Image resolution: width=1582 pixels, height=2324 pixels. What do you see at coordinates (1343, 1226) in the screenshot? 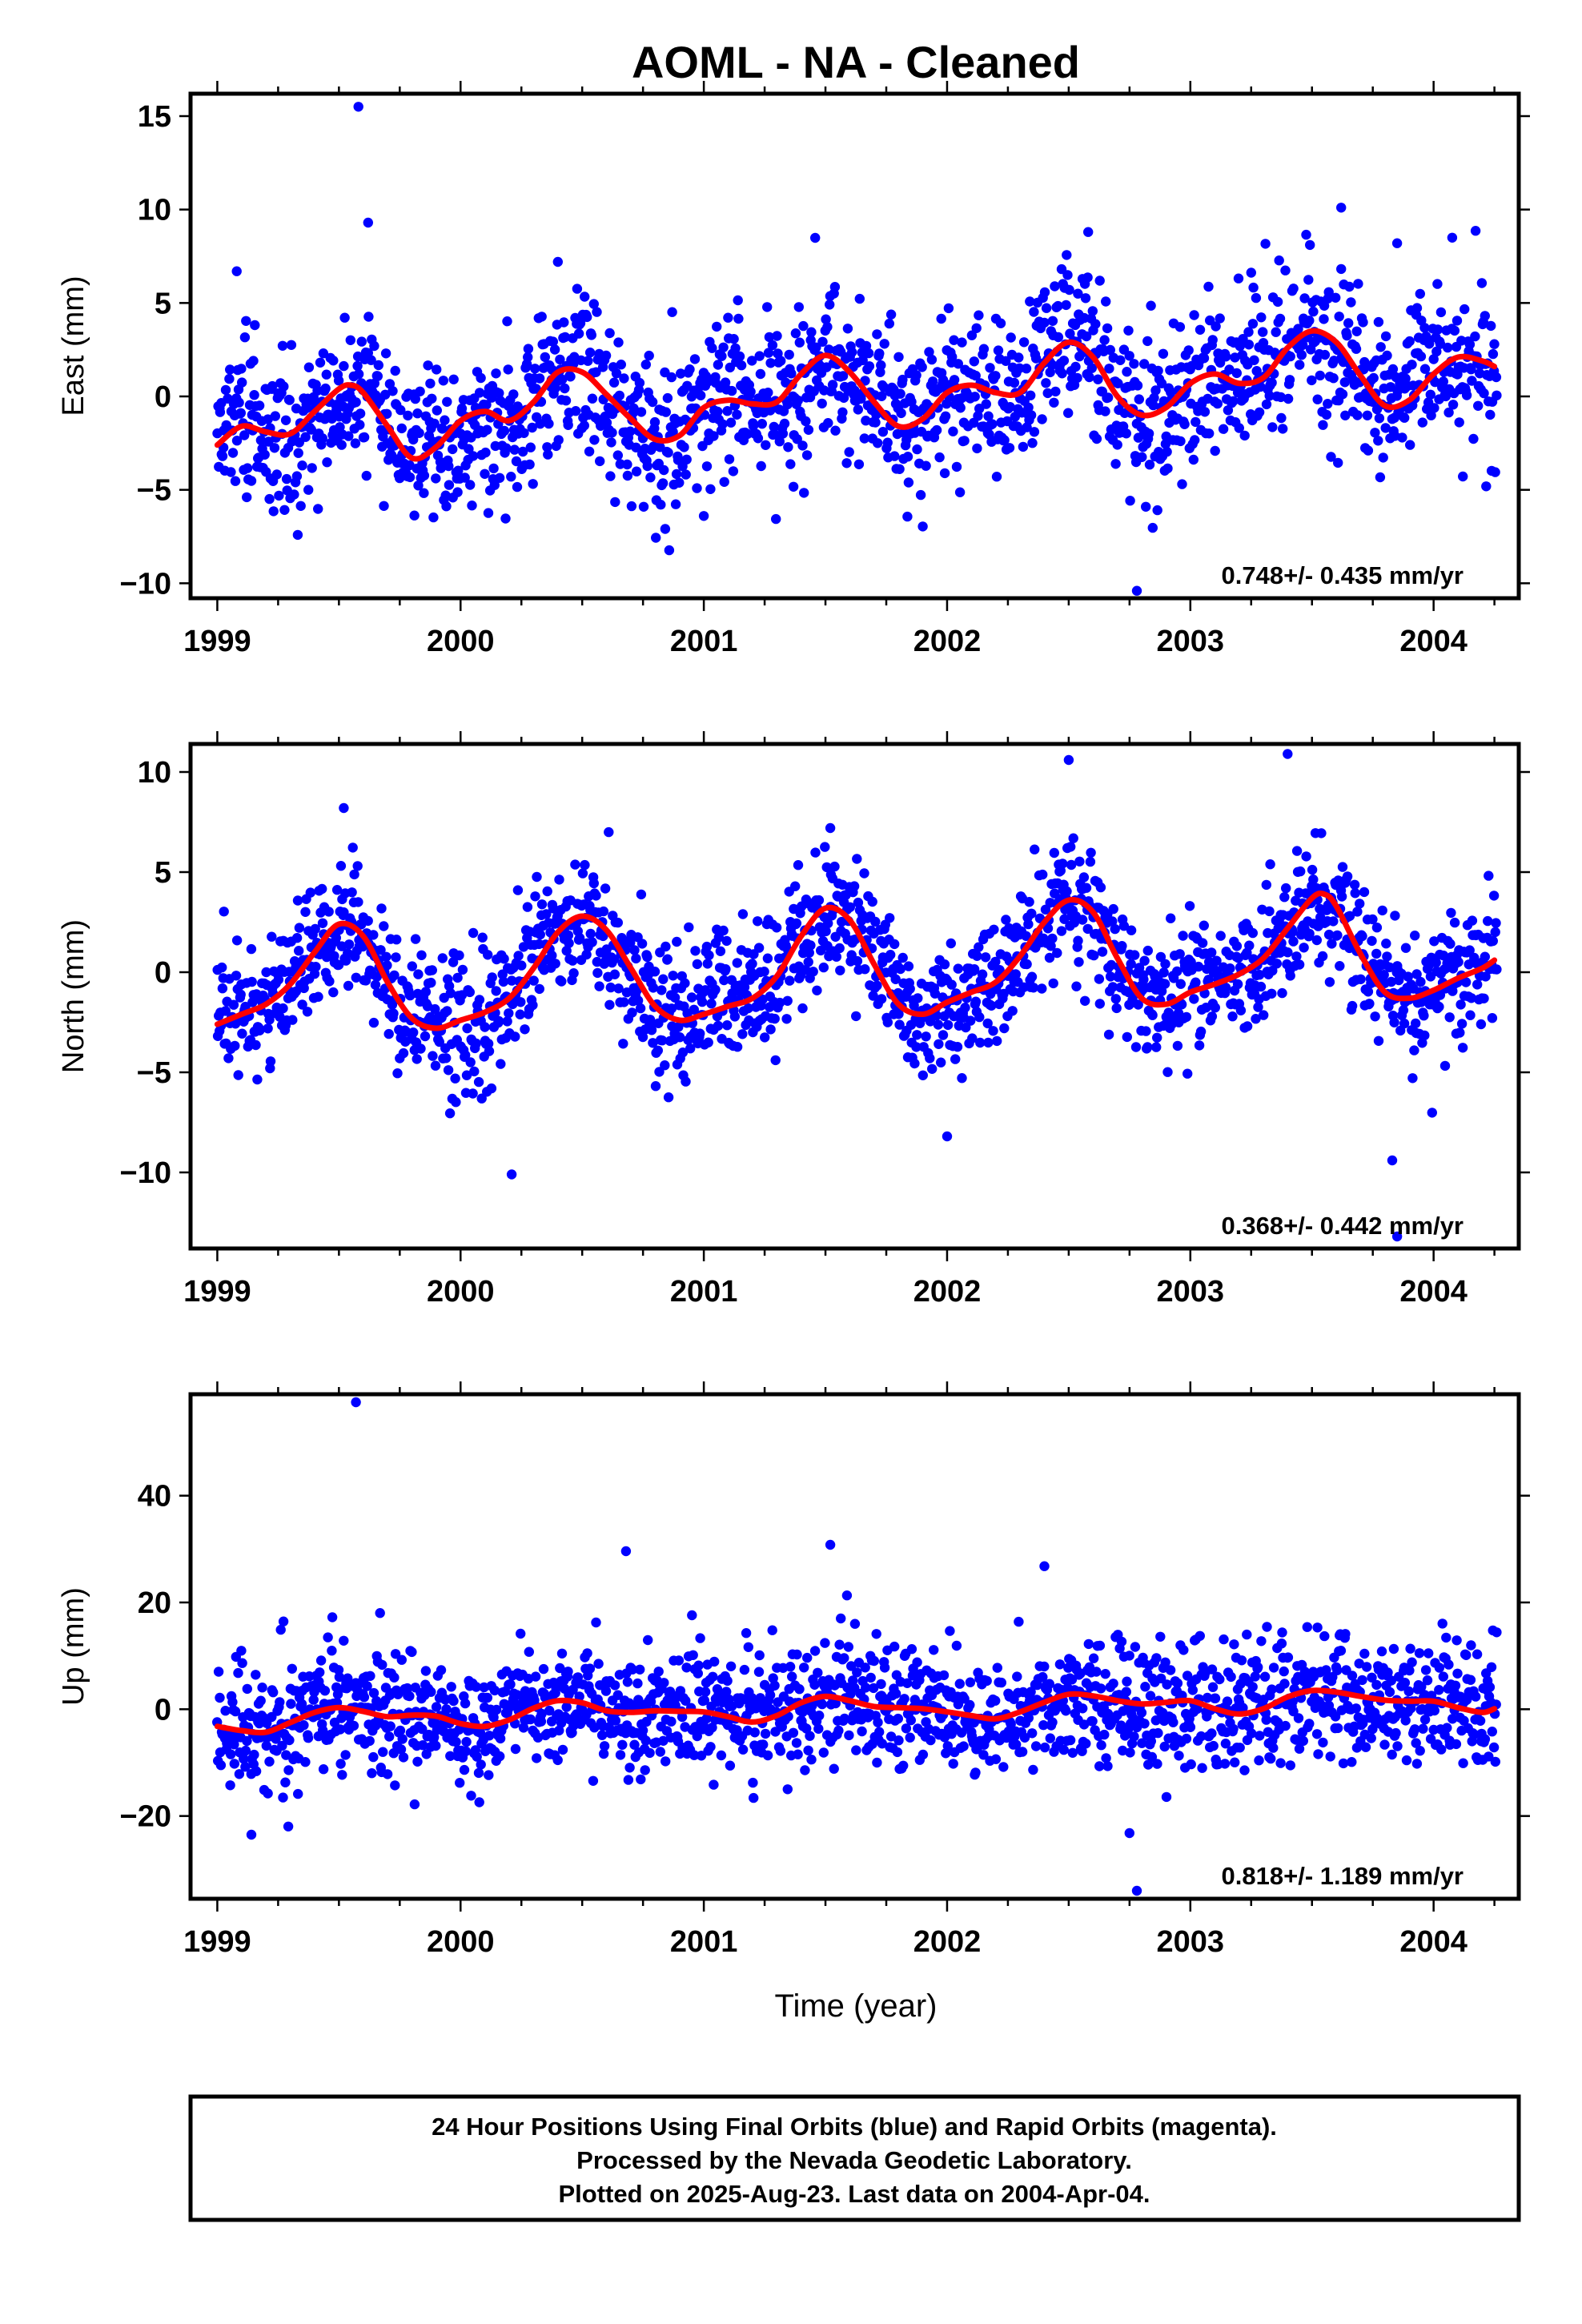
I see `rate-label: 0.368+/- 0.442 mm/yr` at bounding box center [1343, 1226].